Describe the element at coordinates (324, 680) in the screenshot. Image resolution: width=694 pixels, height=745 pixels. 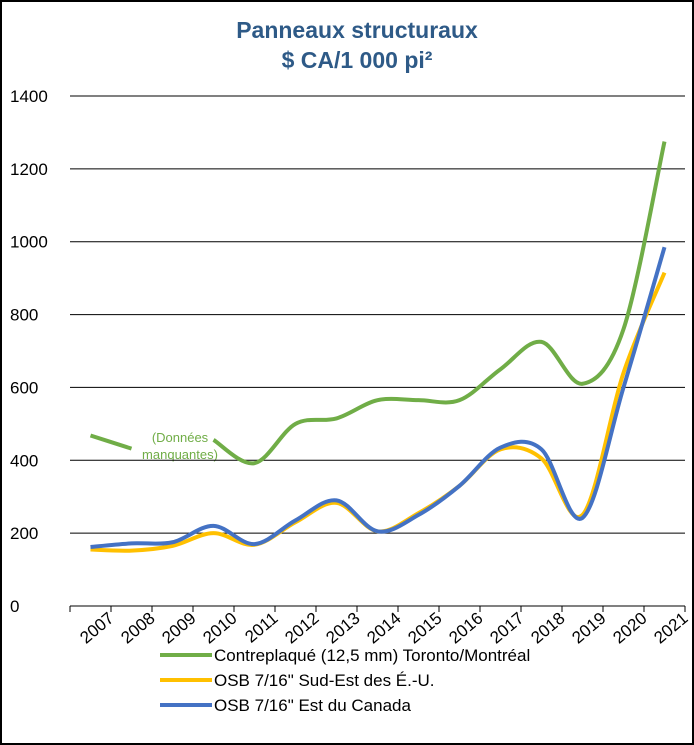
I see `legend-label: OSB 7/16" Sud-Est des É.-U.` at that location.